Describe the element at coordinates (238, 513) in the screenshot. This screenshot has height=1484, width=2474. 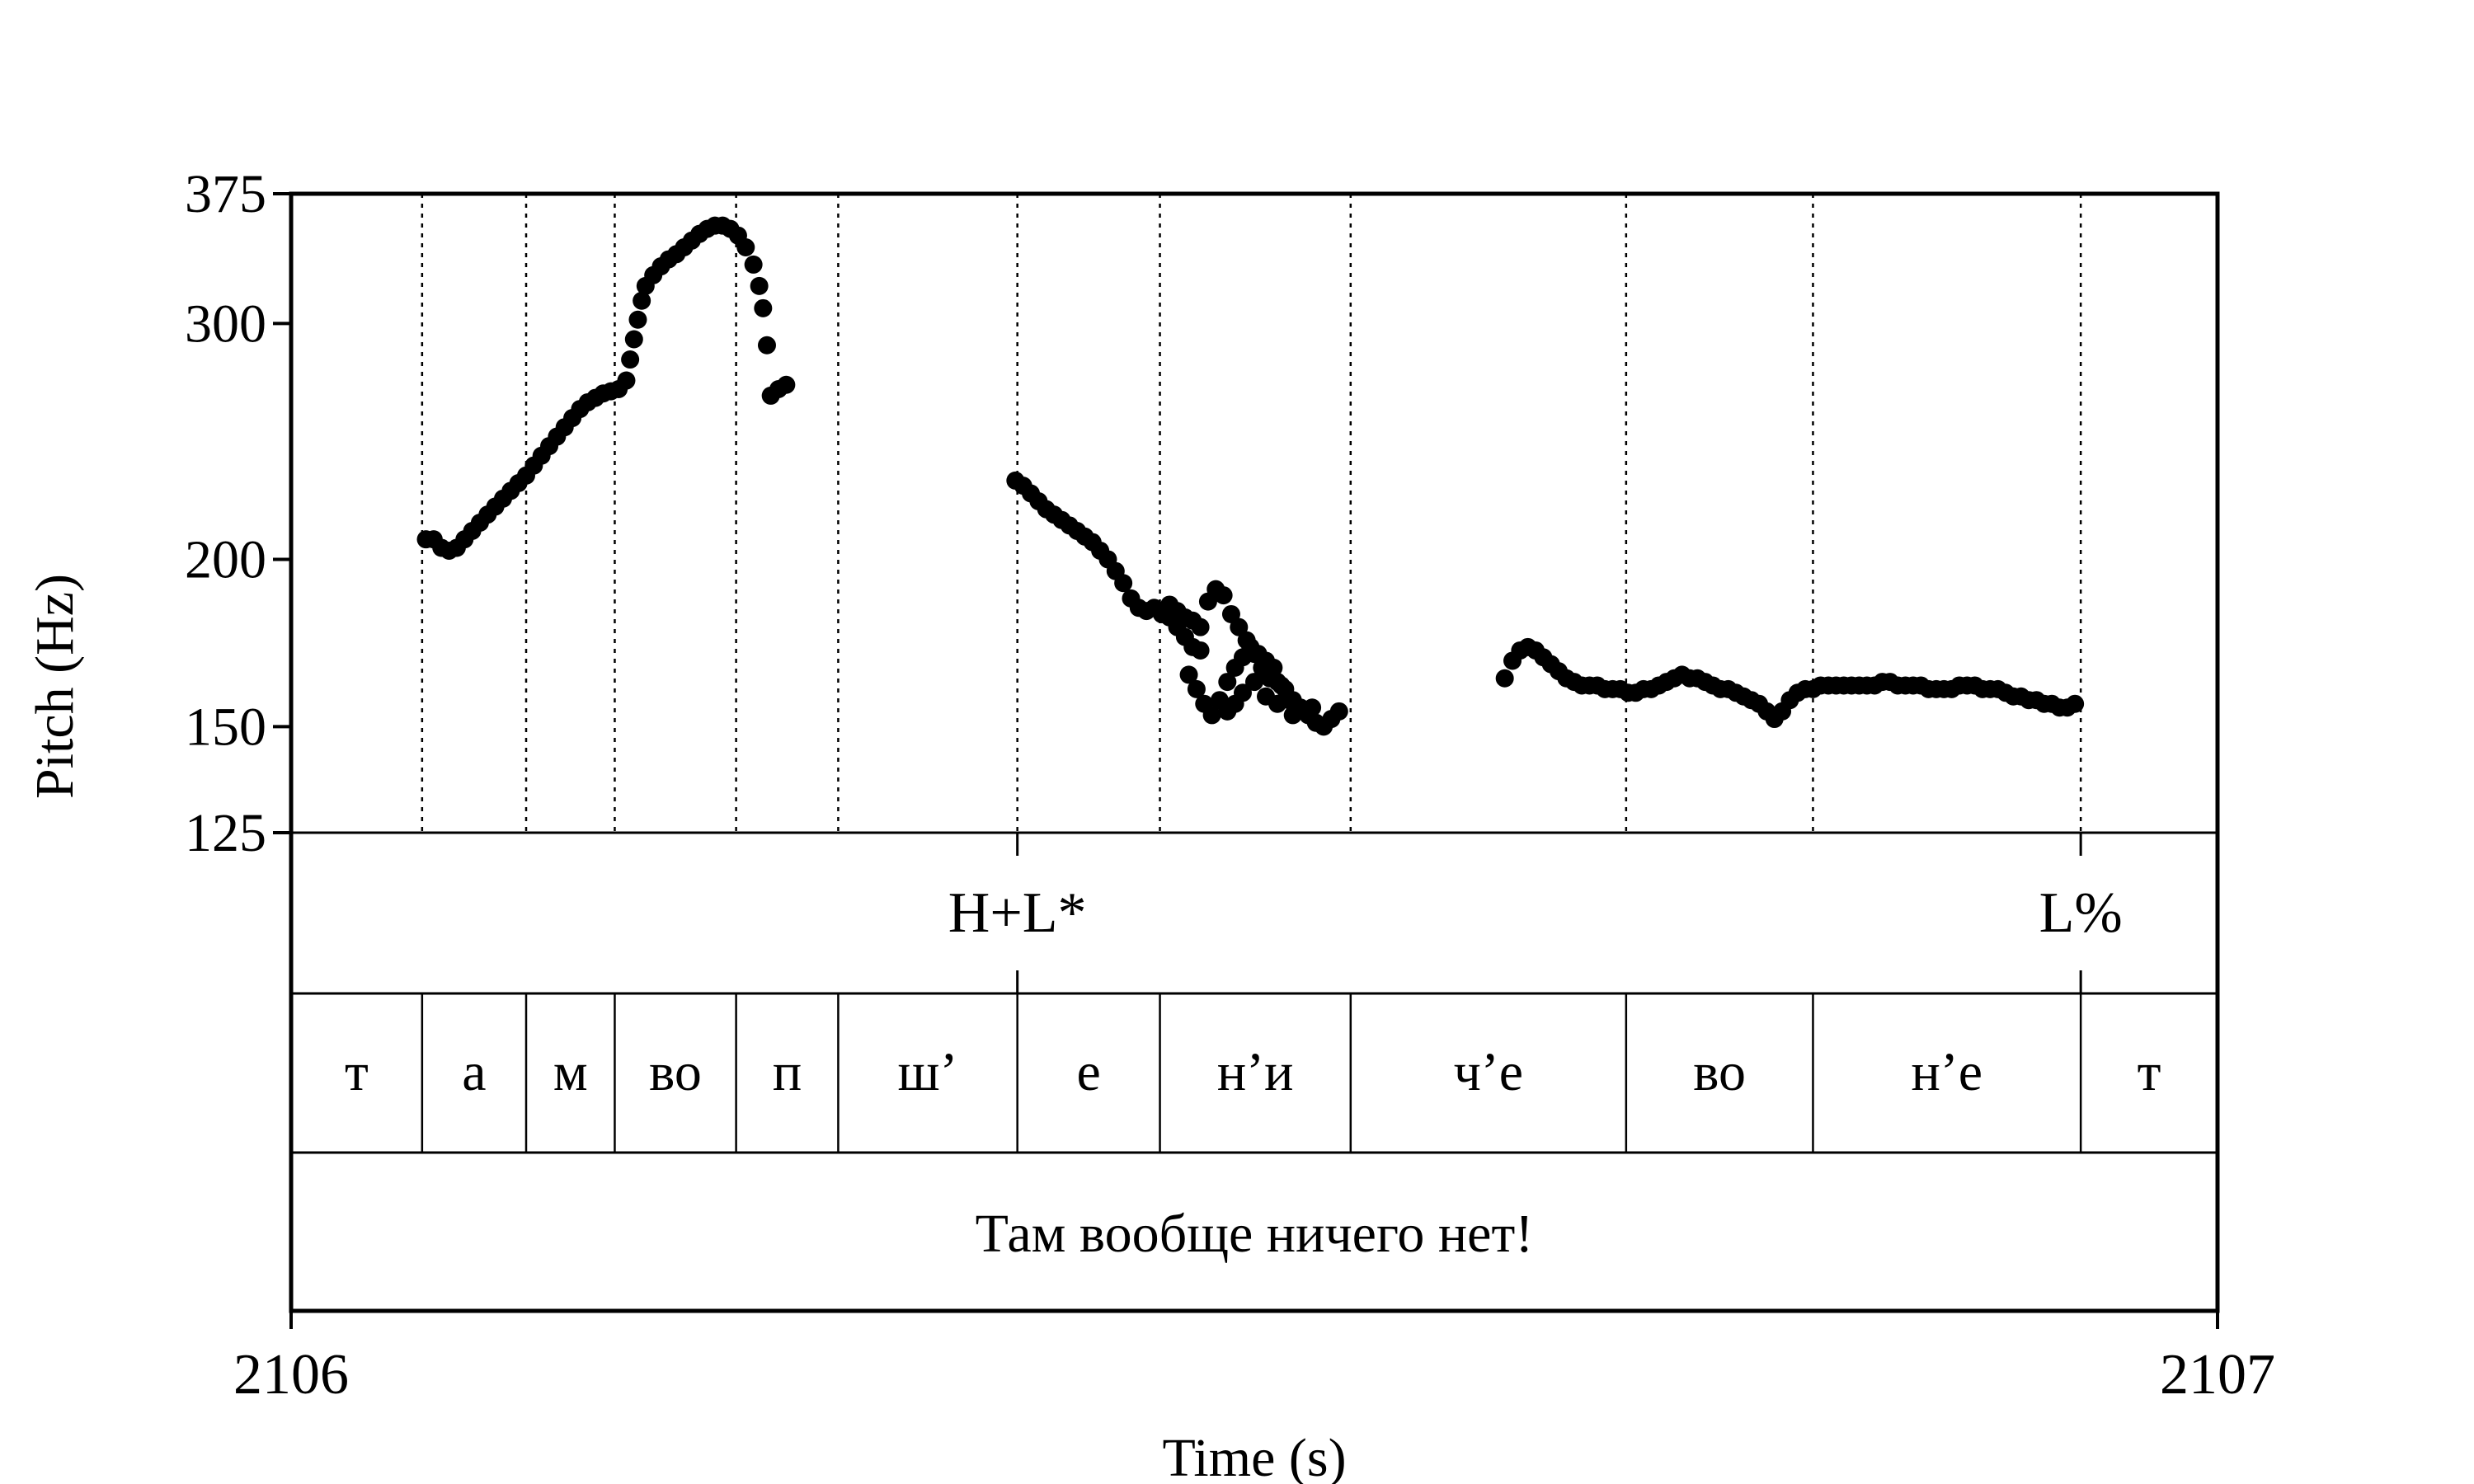
I see `y-axis-ticks: 125 150 200 300 375` at that location.